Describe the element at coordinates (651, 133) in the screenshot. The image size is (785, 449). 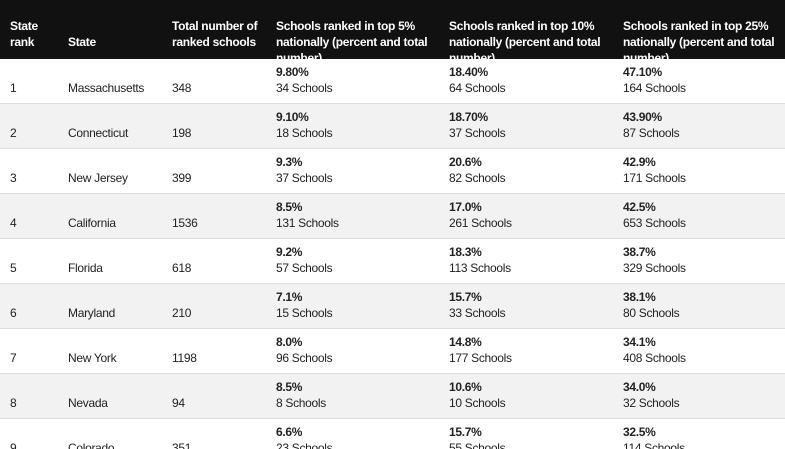
I see `schools-count: 87 Schools` at that location.